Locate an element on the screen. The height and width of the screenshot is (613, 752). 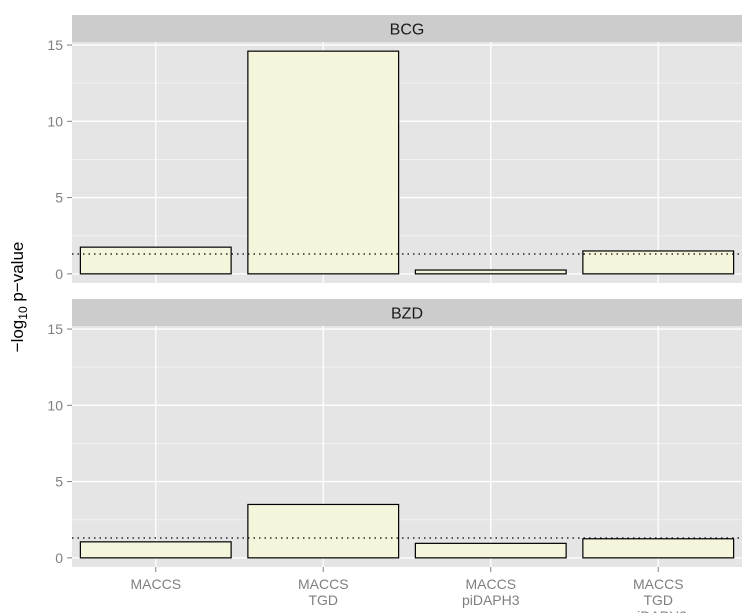
facet-strip-label: BCG is located at coordinates (407, 30).